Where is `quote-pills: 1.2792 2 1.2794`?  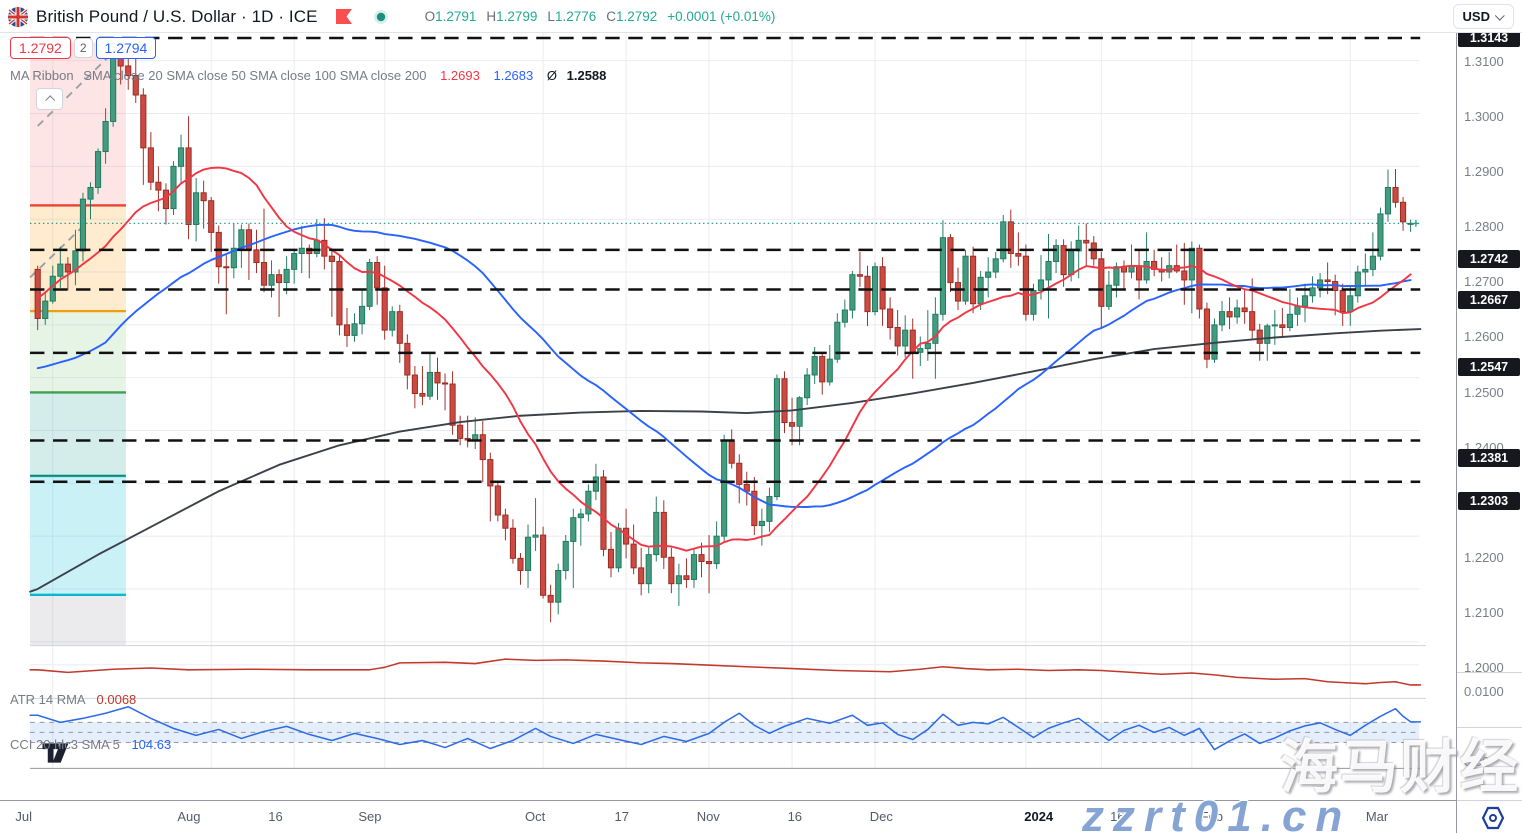 quote-pills: 1.2792 2 1.2794 is located at coordinates (83, 48).